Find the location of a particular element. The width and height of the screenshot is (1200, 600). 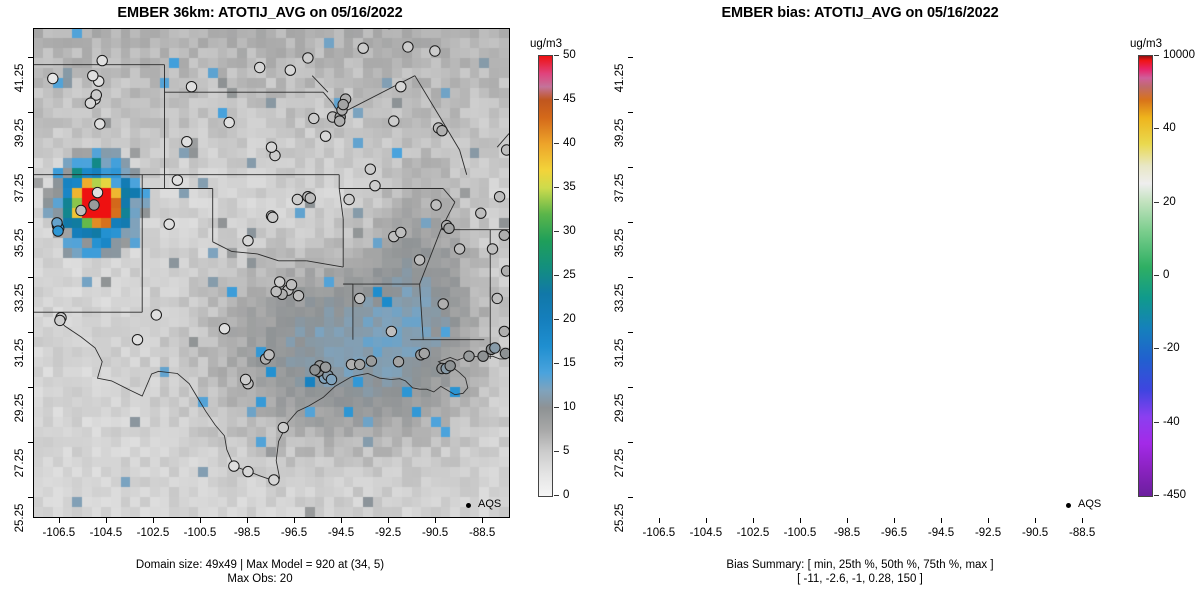

aqs-dot-icon is located at coordinates (1068, 505).